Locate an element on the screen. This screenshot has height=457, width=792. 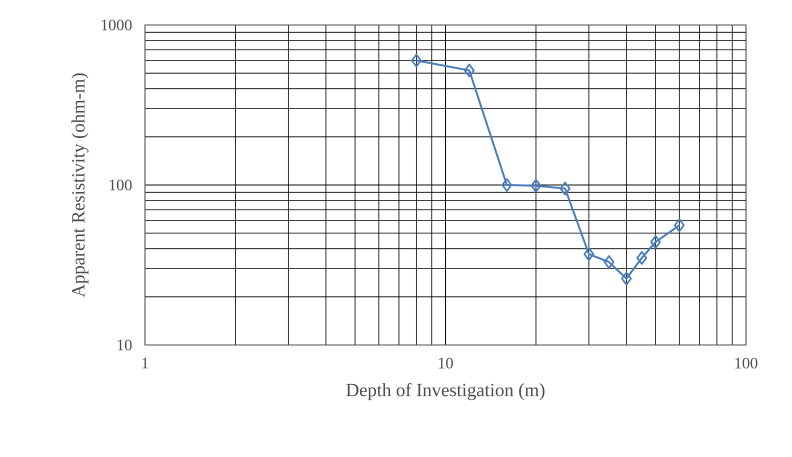
x-tick-label: 1 is located at coordinates (145, 363).